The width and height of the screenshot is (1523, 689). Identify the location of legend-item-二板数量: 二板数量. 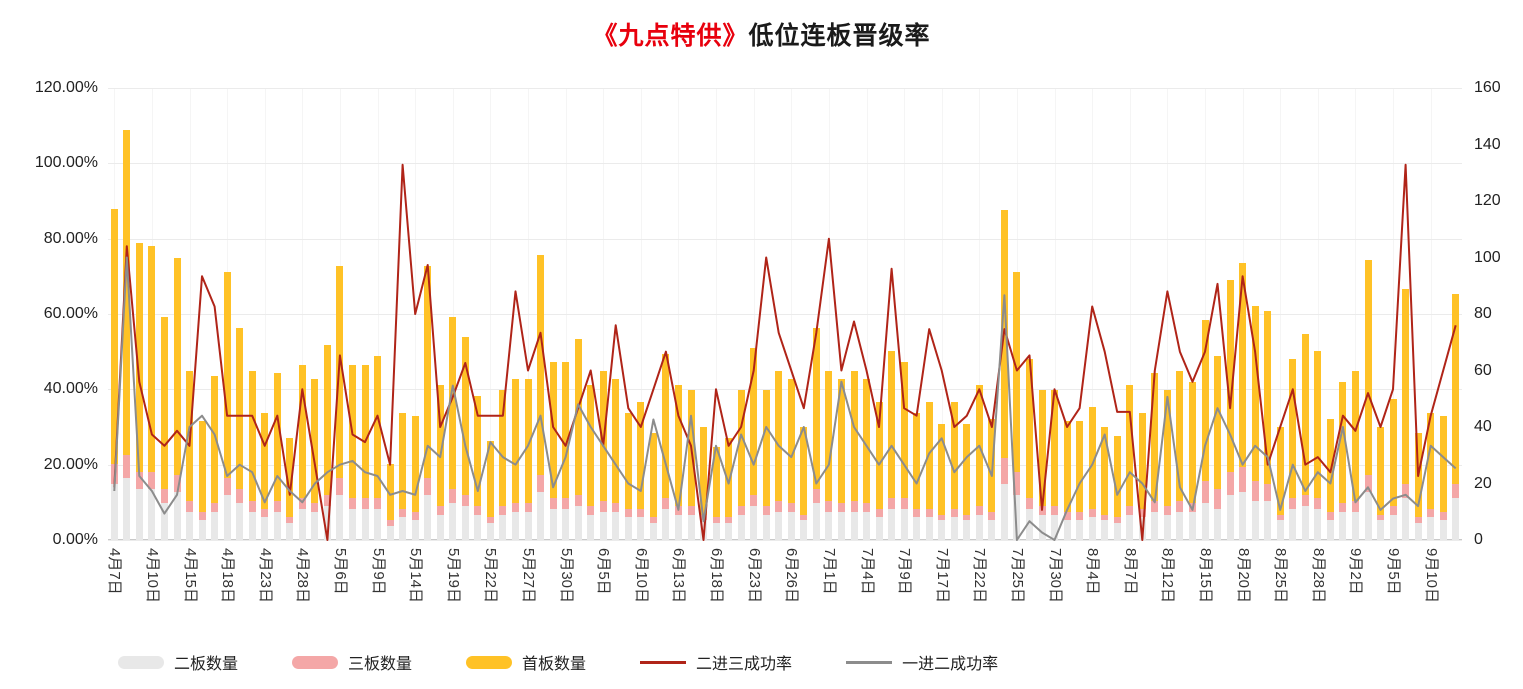
(178, 662).